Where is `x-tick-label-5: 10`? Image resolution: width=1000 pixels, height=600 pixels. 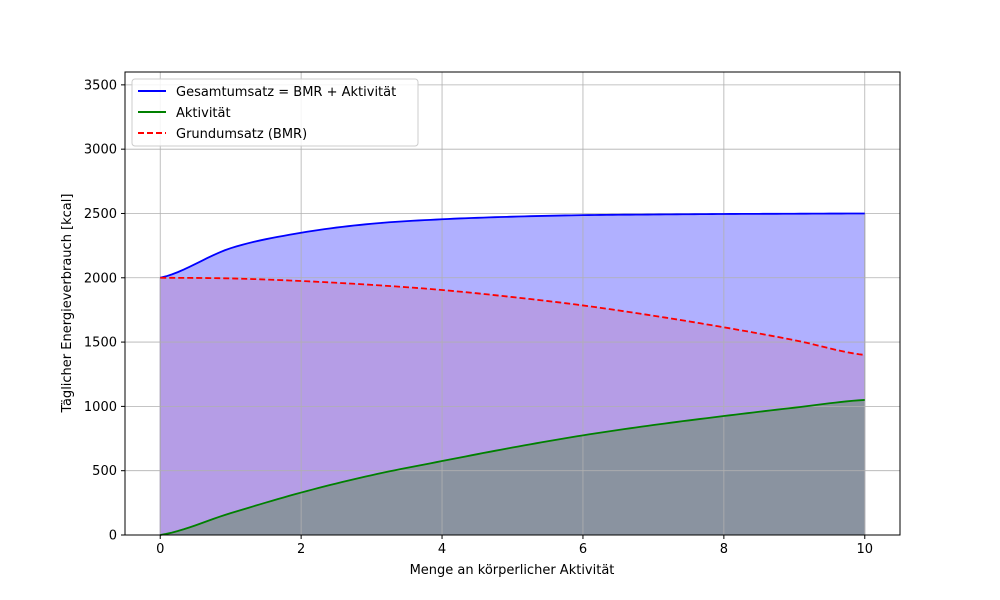
x-tick-label-5: 10 is located at coordinates (864, 549).